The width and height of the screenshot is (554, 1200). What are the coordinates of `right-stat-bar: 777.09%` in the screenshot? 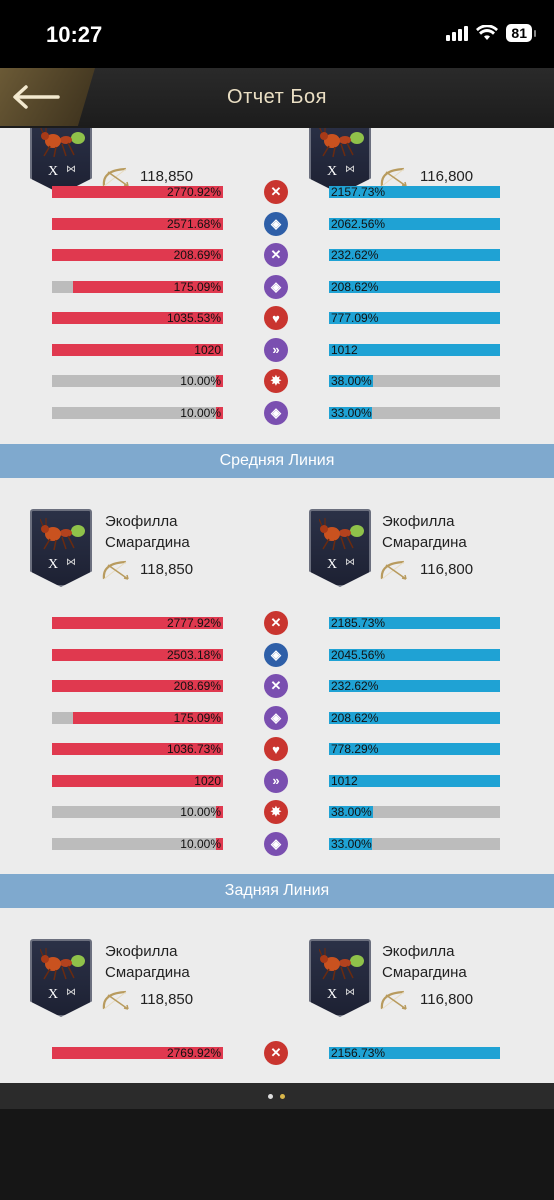 It's located at (414, 318).